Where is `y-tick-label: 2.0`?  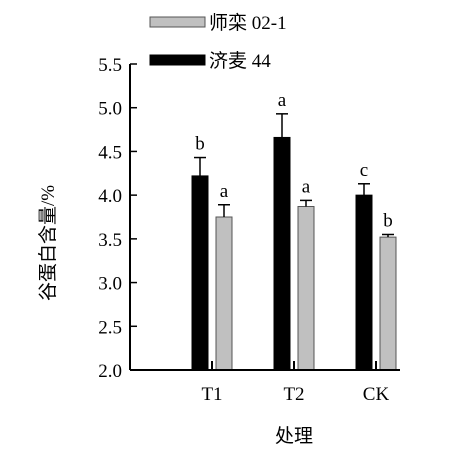 y-tick-label: 2.0 is located at coordinates (110, 371).